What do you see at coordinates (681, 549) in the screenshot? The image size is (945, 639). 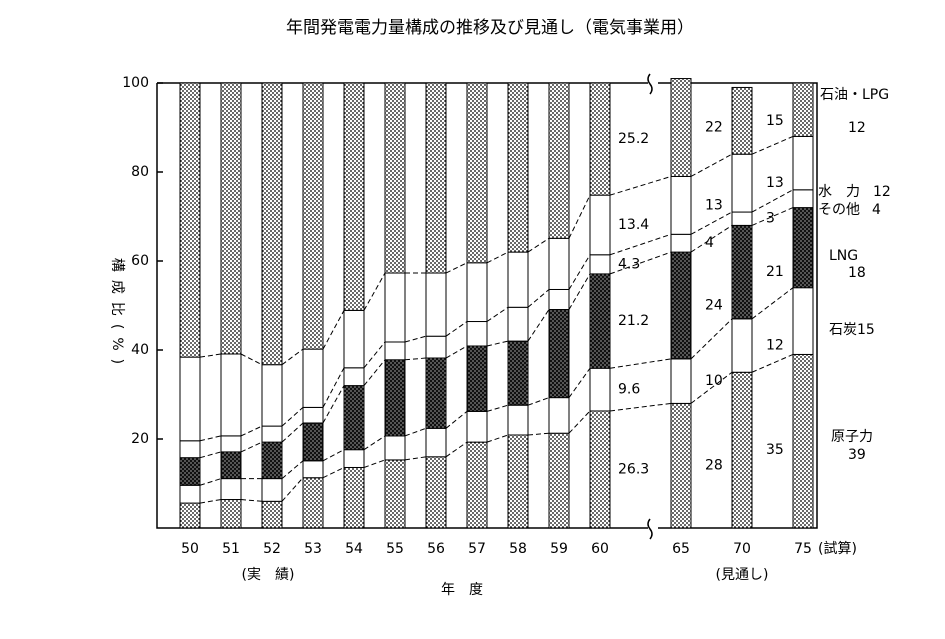 I see `x-tick-label: 65` at bounding box center [681, 549].